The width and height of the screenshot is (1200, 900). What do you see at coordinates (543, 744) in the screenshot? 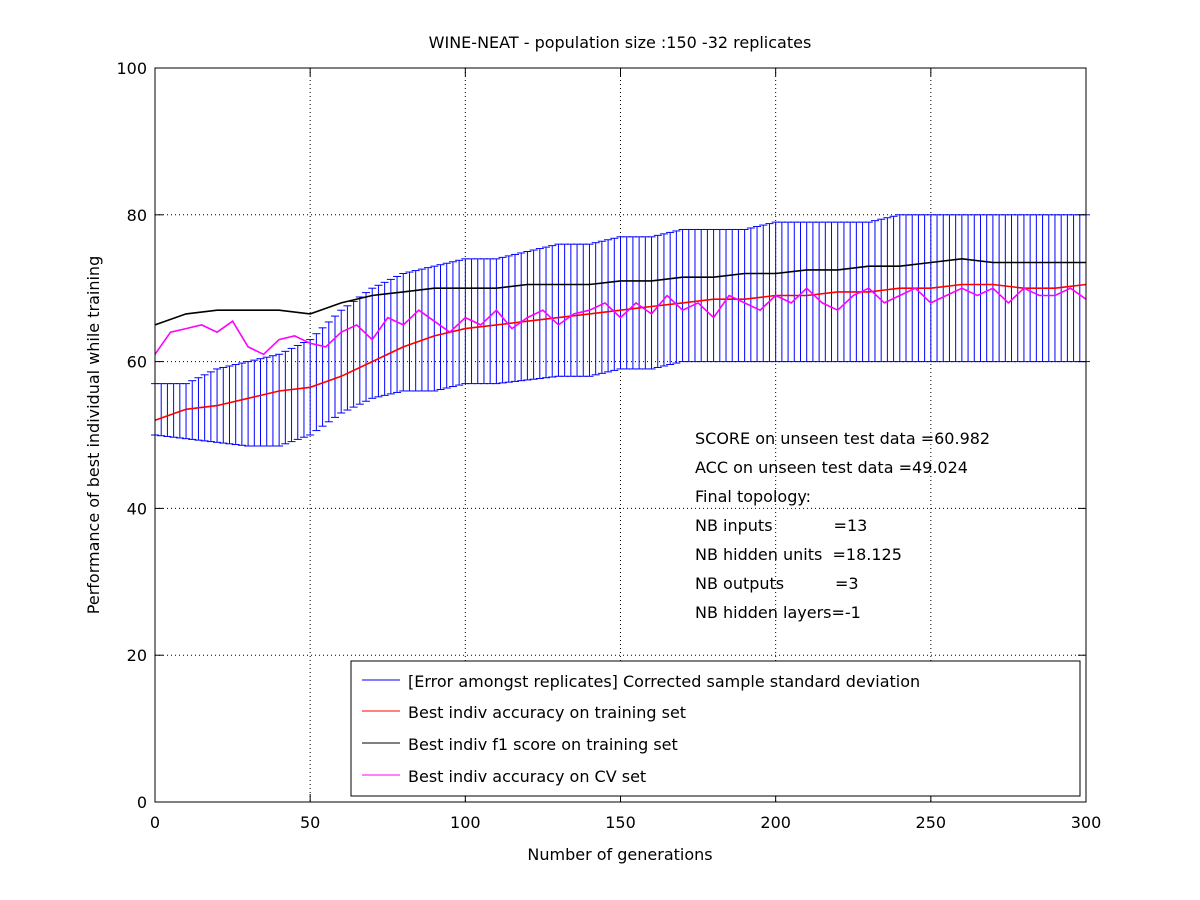
I see `legend-label-train-f1: Best indiv f1 score on training set` at bounding box center [543, 744].